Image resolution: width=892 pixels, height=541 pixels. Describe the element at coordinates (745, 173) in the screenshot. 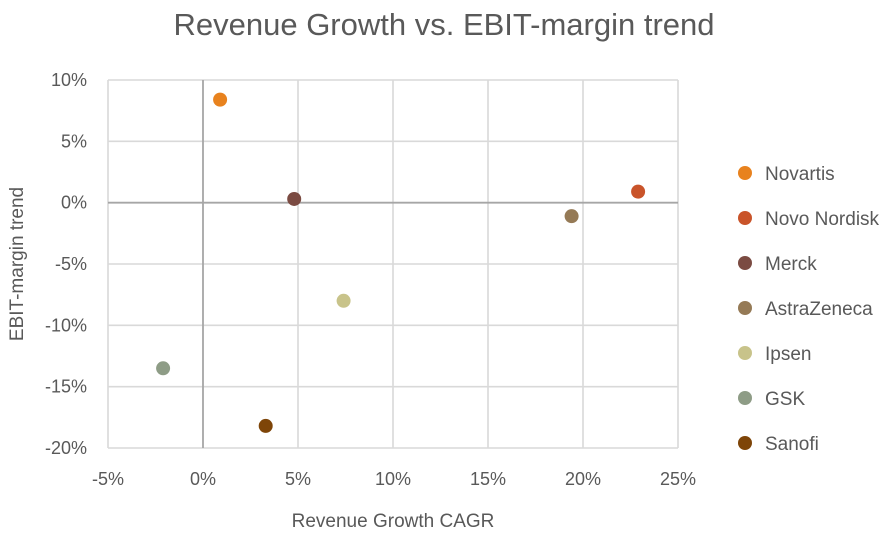

I see `legend-marker-novartis` at that location.